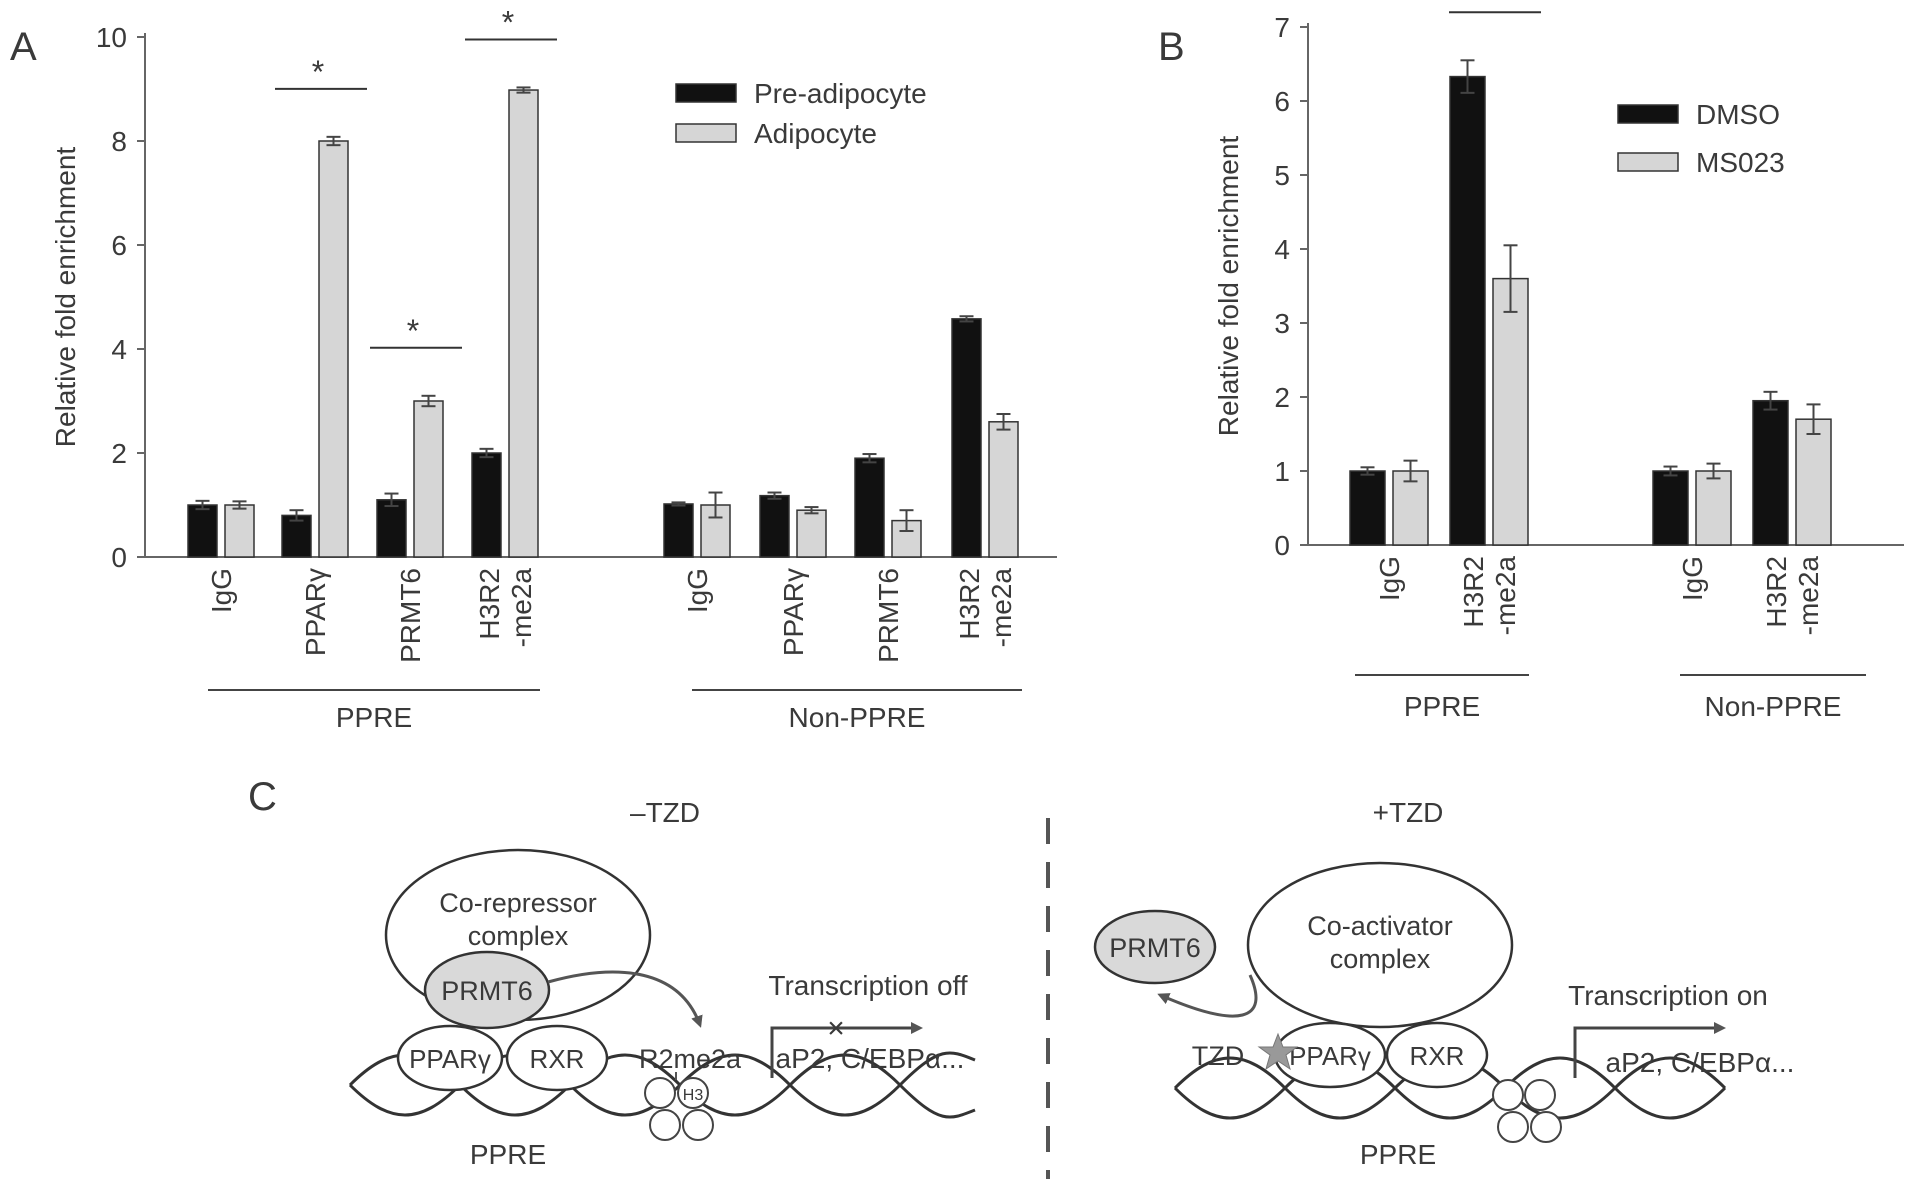  I want to click on y-tick-label: 4, so click(1282, 249).